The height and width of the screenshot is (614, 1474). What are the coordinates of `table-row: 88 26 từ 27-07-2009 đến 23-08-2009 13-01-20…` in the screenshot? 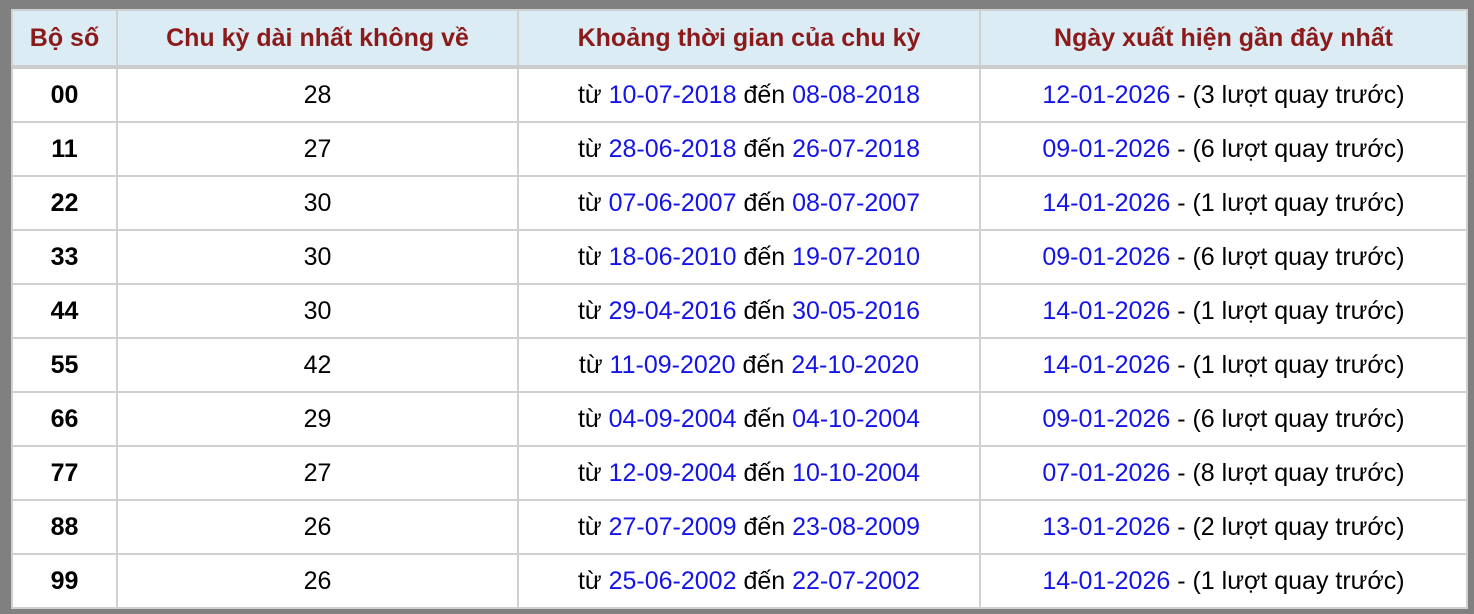 It's located at (739, 527).